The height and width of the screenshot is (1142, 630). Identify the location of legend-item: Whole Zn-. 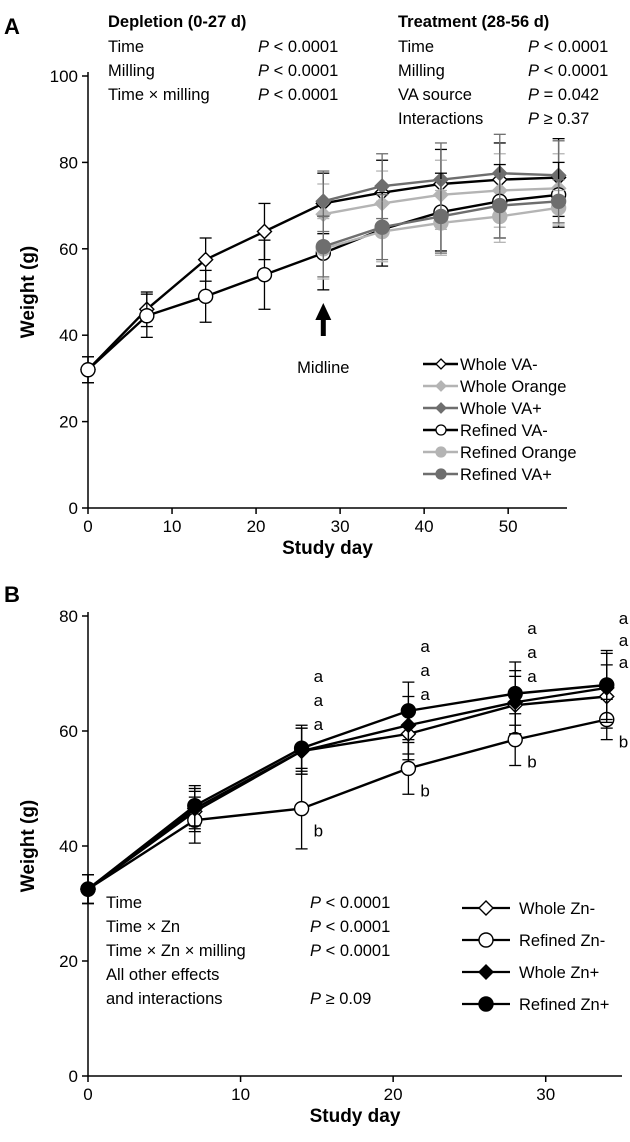
(528, 909).